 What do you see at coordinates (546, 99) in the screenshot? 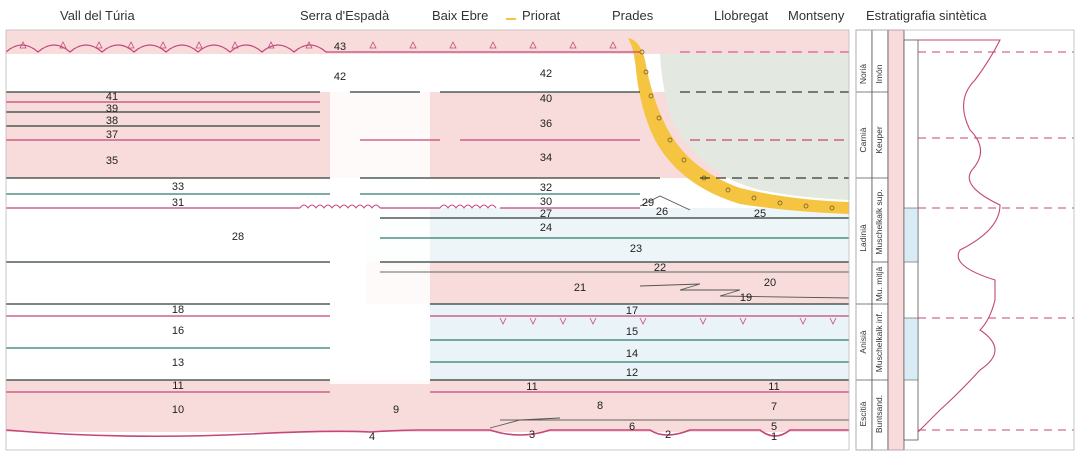
I see `unit-label-40: 40` at bounding box center [546, 99].